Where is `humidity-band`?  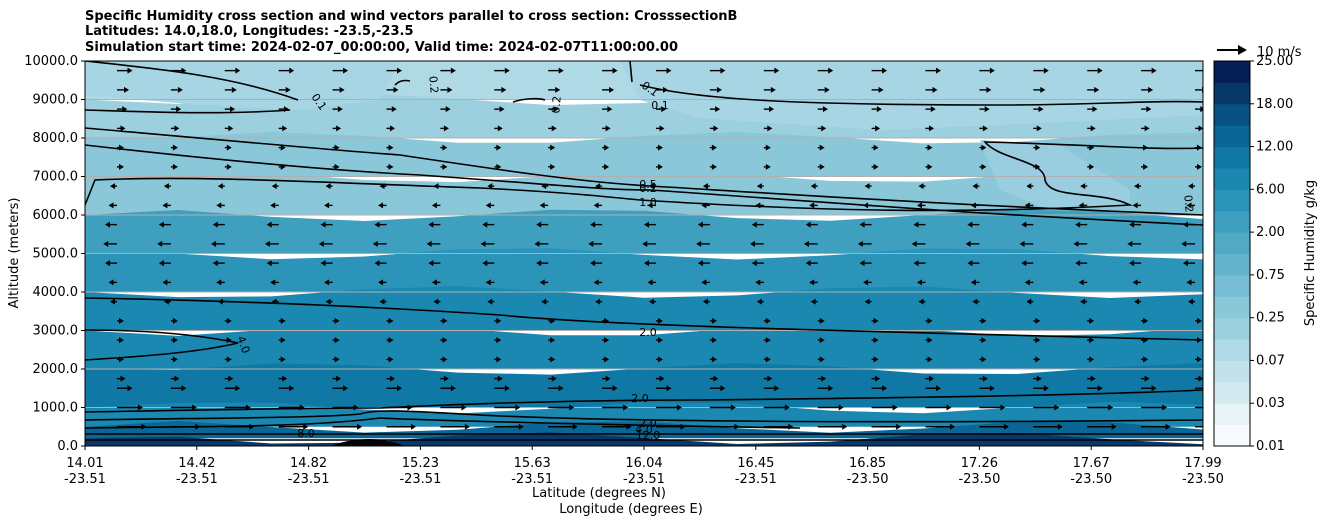 humidity-band is located at coordinates (644, 270).